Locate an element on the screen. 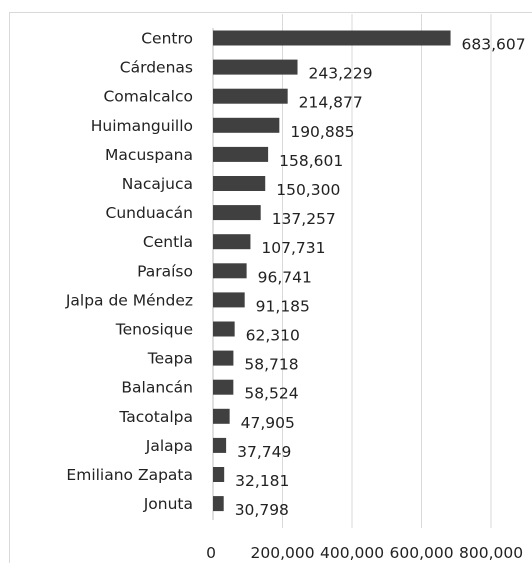 The height and width of the screenshot is (567, 532). category-label: Comalcalco is located at coordinates (148, 97).